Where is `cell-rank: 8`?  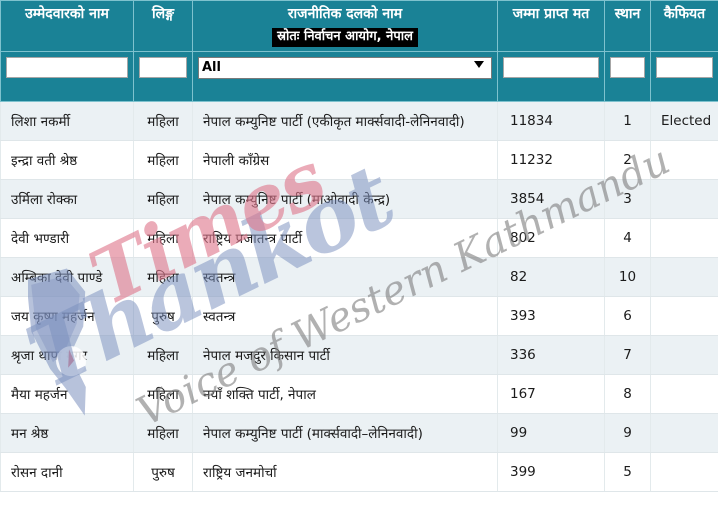
cell-rank: 8 is located at coordinates (627, 394).